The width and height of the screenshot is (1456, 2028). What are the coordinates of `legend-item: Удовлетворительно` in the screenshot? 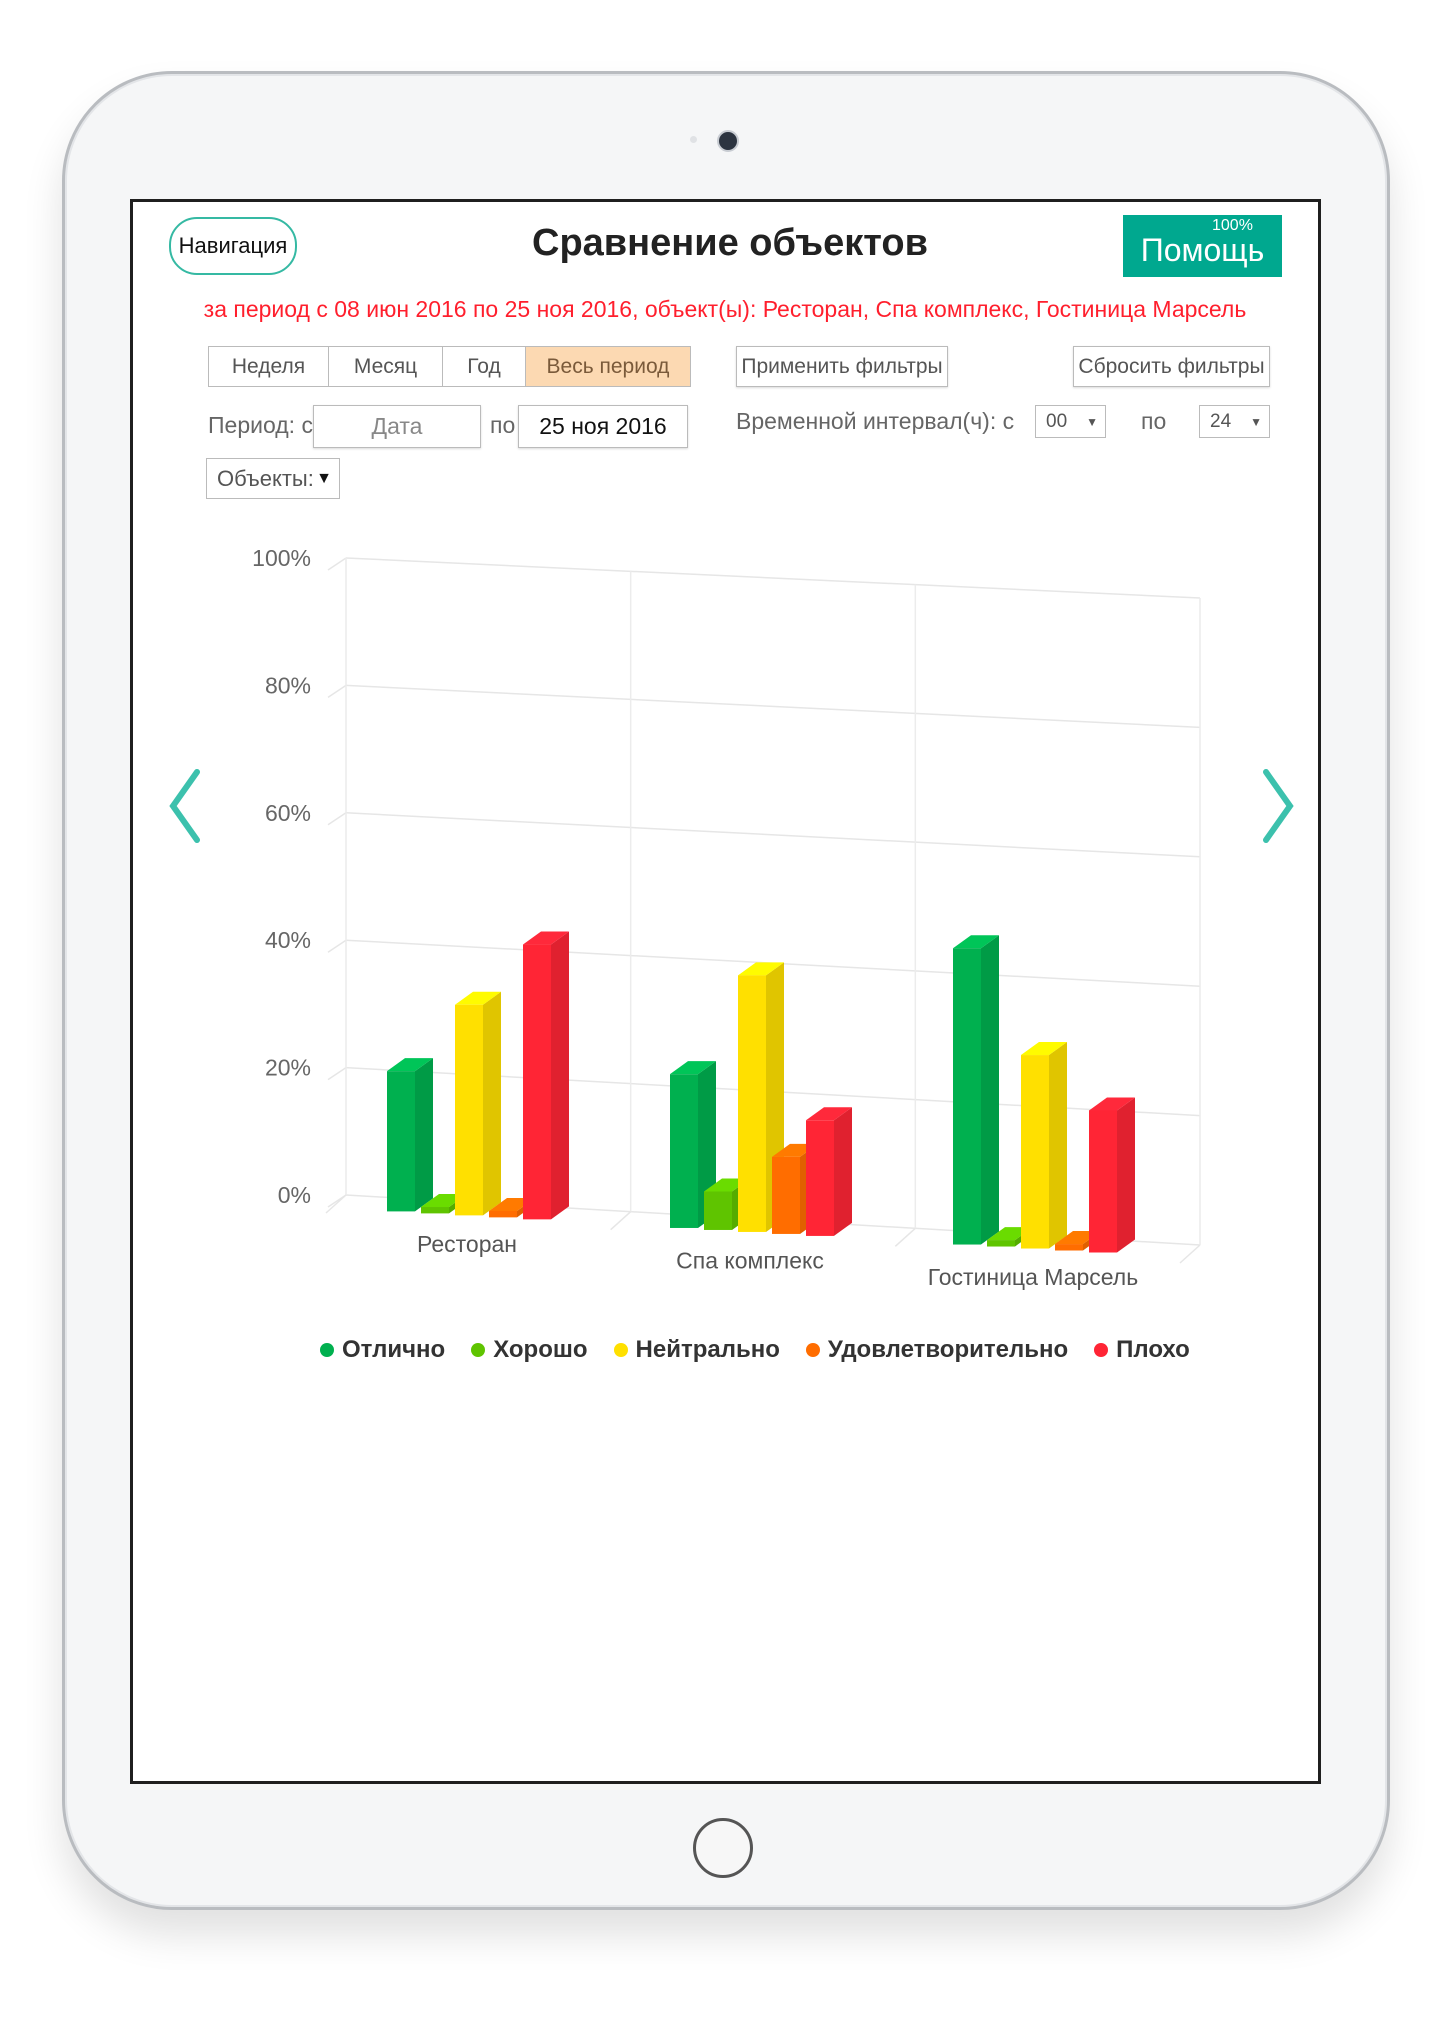 It's located at (937, 1350).